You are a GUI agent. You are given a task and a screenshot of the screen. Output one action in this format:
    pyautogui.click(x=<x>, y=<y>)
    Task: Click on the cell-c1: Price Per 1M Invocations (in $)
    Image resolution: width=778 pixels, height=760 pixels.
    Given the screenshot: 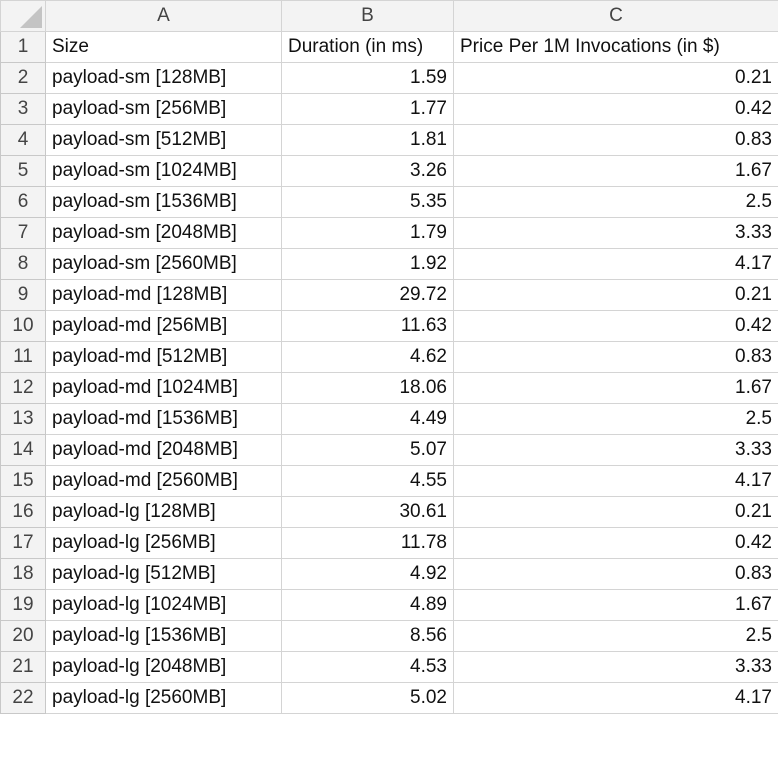 What is the action you would take?
    pyautogui.click(x=615, y=47)
    